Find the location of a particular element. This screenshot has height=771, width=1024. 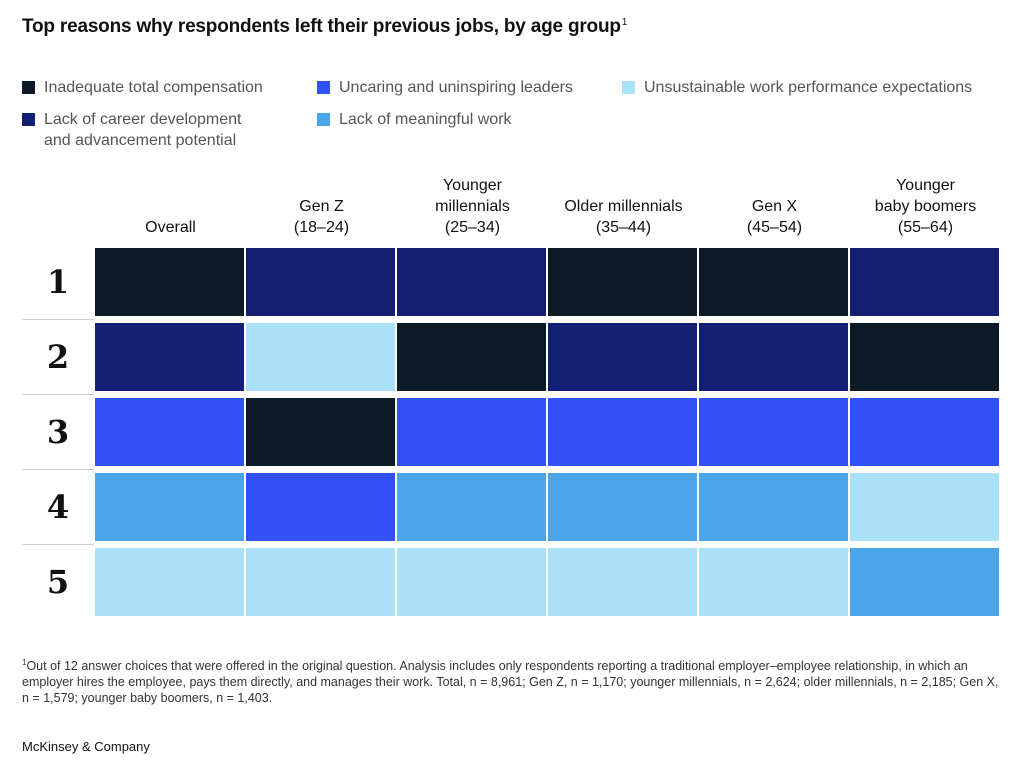

column-header-label: Overall is located at coordinates (170, 227).